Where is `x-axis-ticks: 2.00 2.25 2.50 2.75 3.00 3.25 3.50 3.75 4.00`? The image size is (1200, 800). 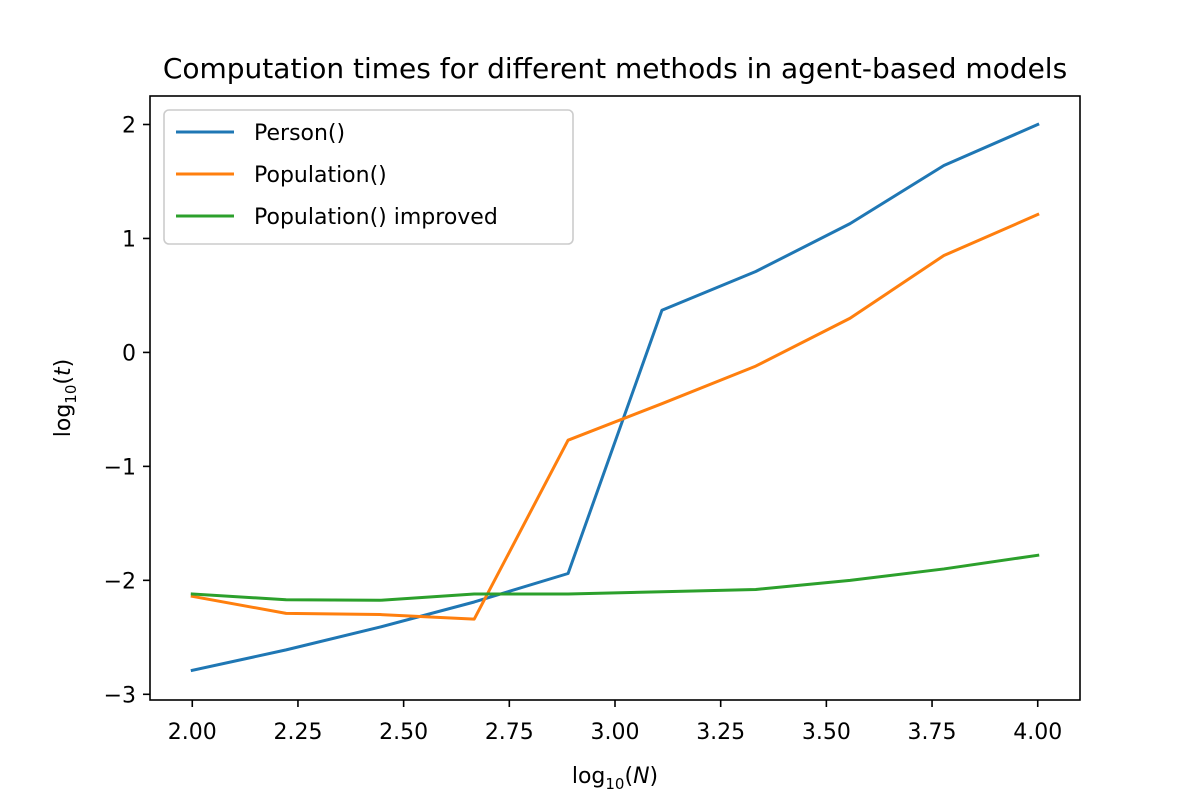 x-axis-ticks: 2.00 2.25 2.50 2.75 3.00 3.25 3.50 3.75 4.00 is located at coordinates (615, 722).